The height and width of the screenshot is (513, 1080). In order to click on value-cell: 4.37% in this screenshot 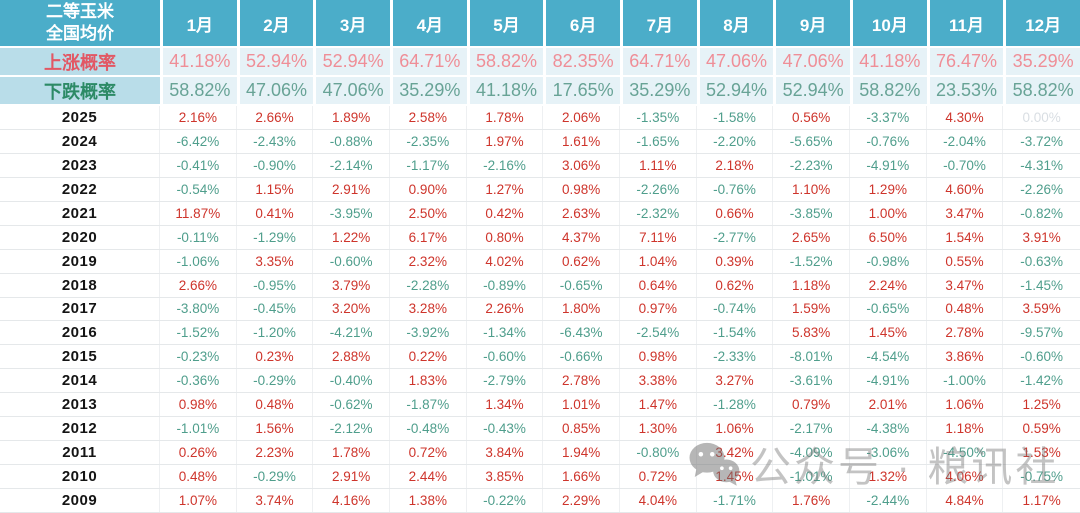, I will do `click(581, 237)`.